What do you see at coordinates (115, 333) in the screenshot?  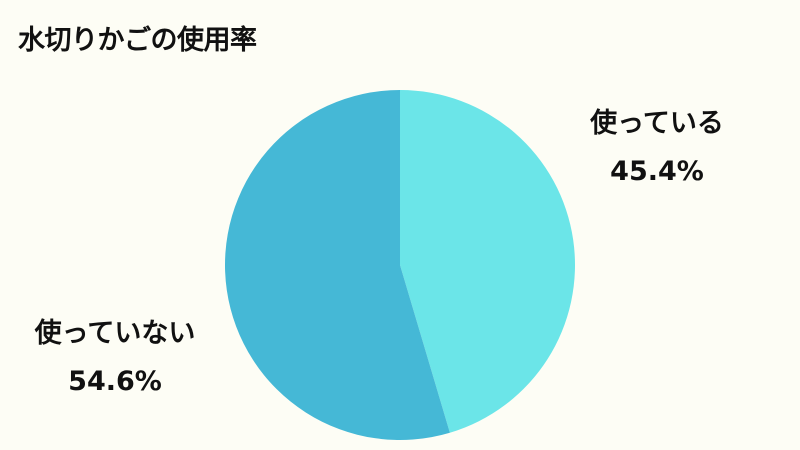 I see `slice-category-label: 使っていない` at bounding box center [115, 333].